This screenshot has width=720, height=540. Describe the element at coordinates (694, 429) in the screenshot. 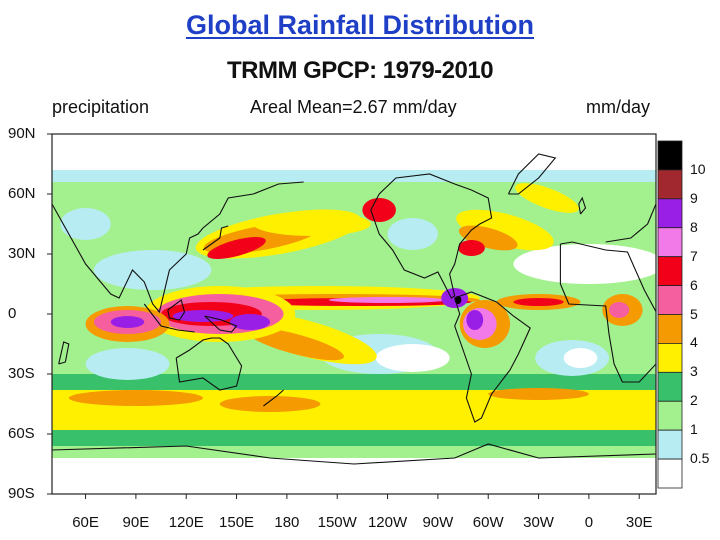

I see `colorbar-label: 1` at that location.